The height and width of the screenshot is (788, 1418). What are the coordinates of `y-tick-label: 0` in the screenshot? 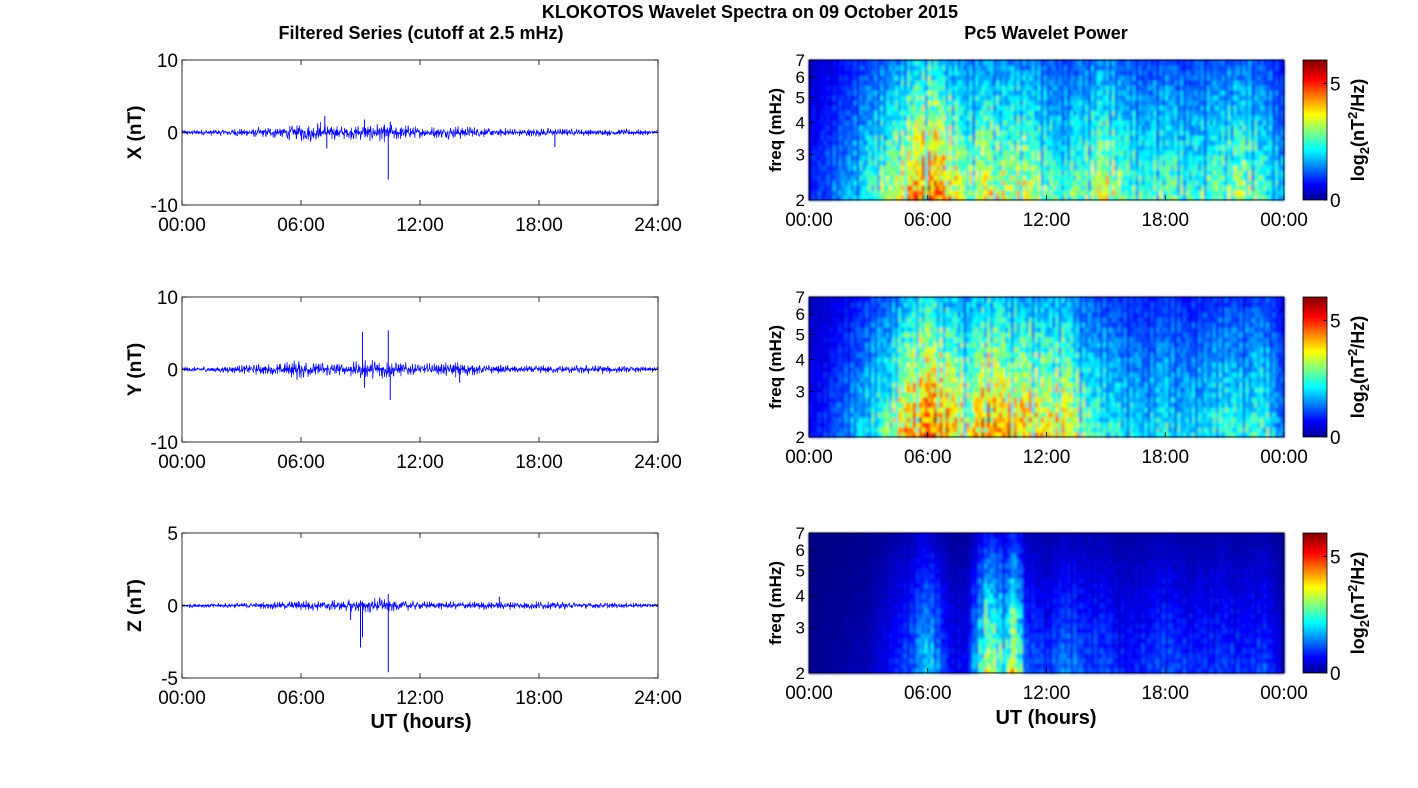 It's located at (172, 371).